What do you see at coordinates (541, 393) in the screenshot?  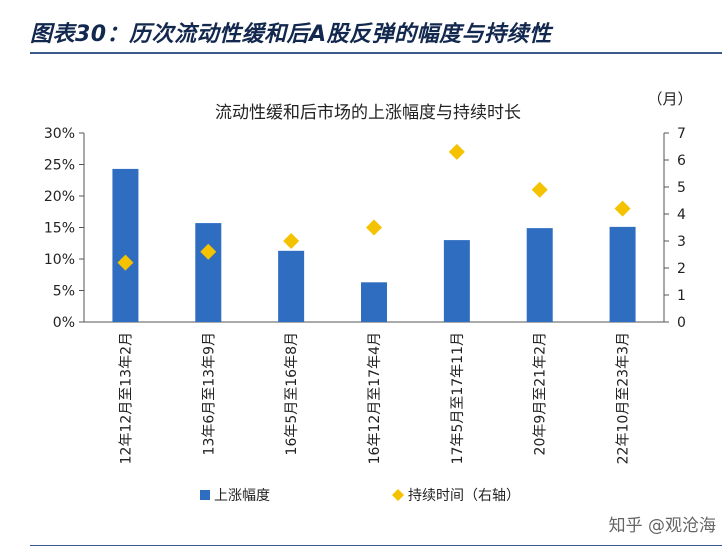 I see `x-tick-label: 20年9月至21年2月` at bounding box center [541, 393].